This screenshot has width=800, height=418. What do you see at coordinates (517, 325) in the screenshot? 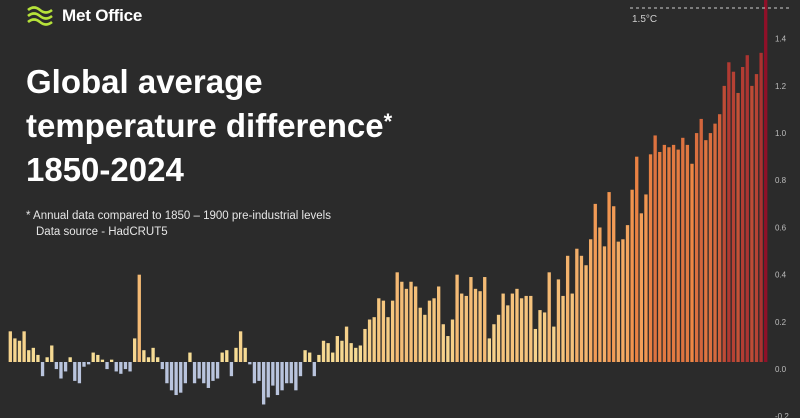
I see `bar-1960` at bounding box center [517, 325].